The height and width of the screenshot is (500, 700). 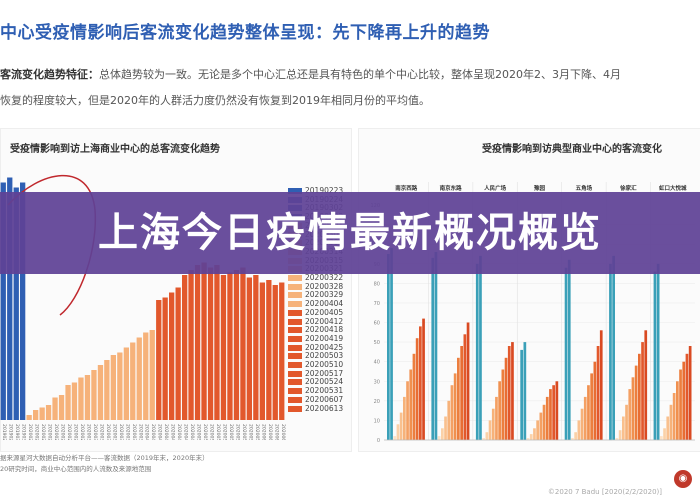 What do you see at coordinates (199, 432) in the screenshot?
I see `left-tick-label: 20200502` at bounding box center [199, 432].